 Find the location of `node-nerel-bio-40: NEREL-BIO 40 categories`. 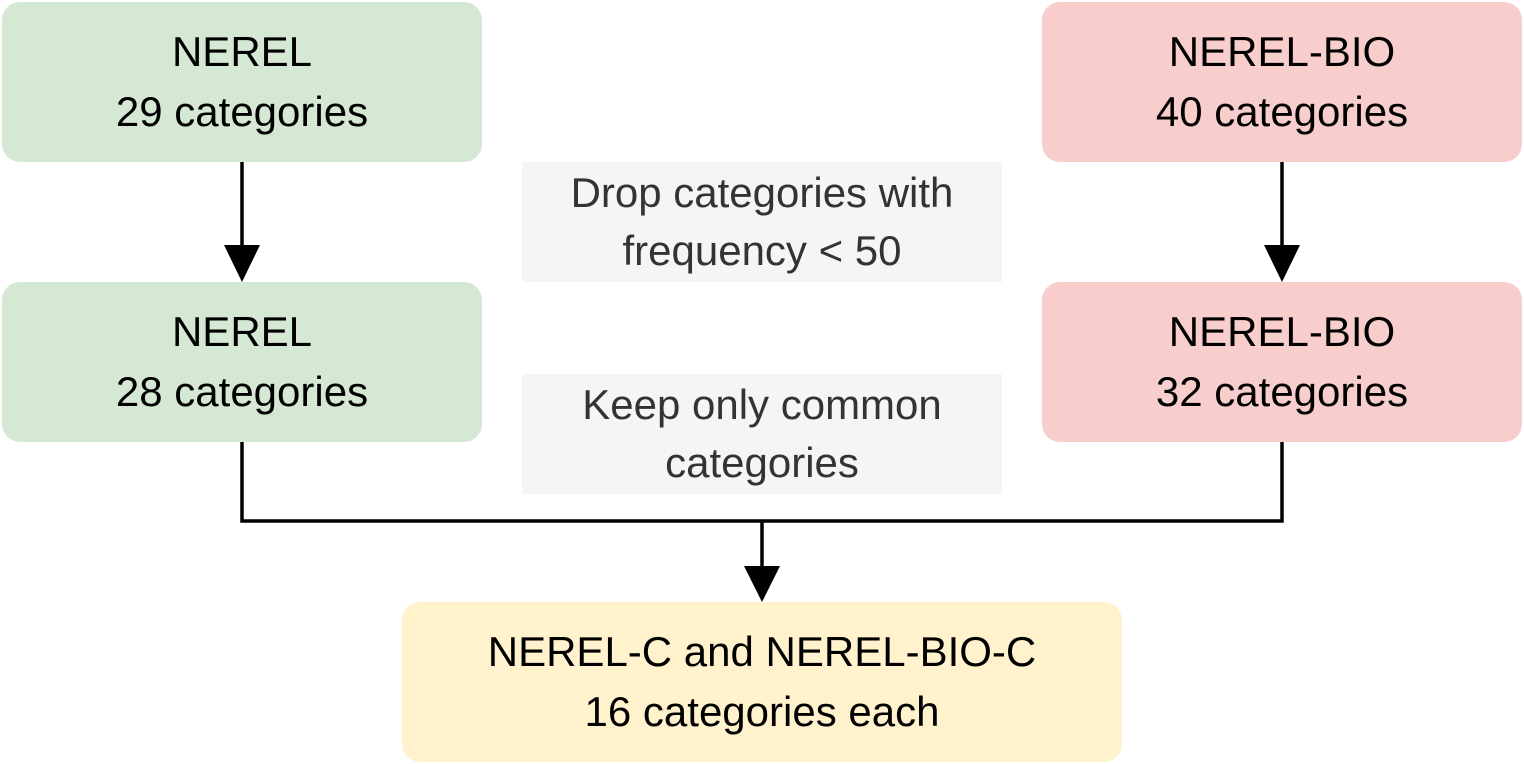

node-nerel-bio-40: NEREL-BIO 40 categories is located at coordinates (1282, 82).